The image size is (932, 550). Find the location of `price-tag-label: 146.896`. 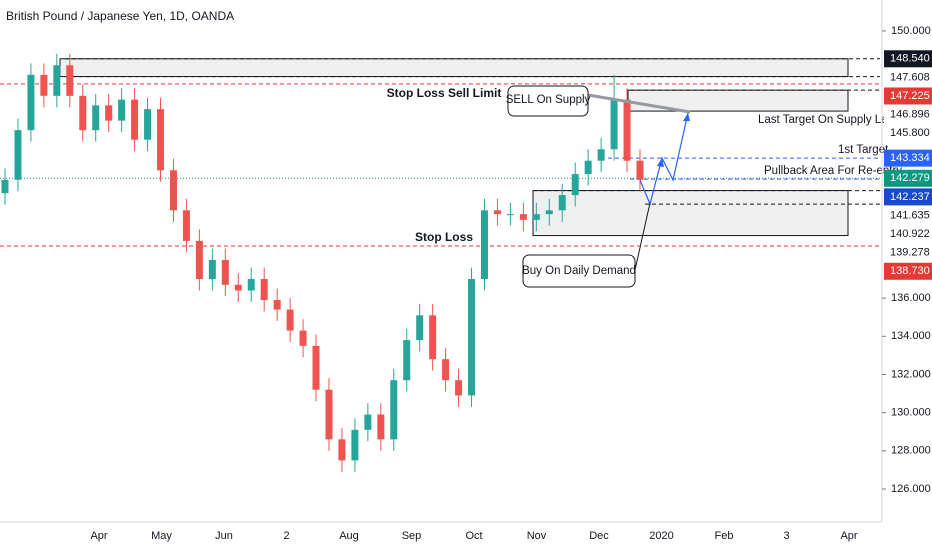

price-tag-label: 146.896 is located at coordinates (910, 114).